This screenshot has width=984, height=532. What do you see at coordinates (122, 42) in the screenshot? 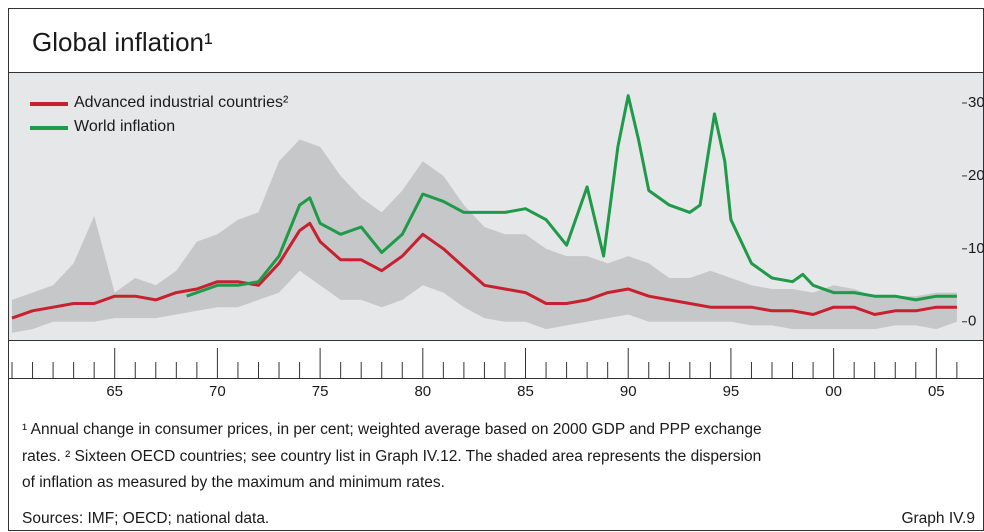
I see `chart-title: Global inflation¹` at bounding box center [122, 42].